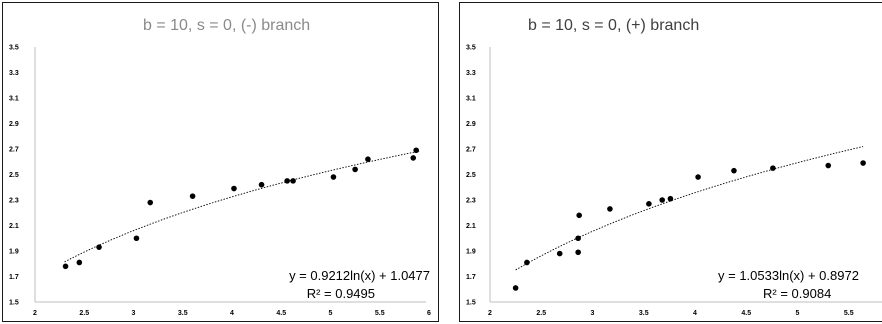  Describe the element at coordinates (788, 275) in the screenshot. I see `trendline-equation: y = 1.0533ln(x) + 0.8972` at that location.